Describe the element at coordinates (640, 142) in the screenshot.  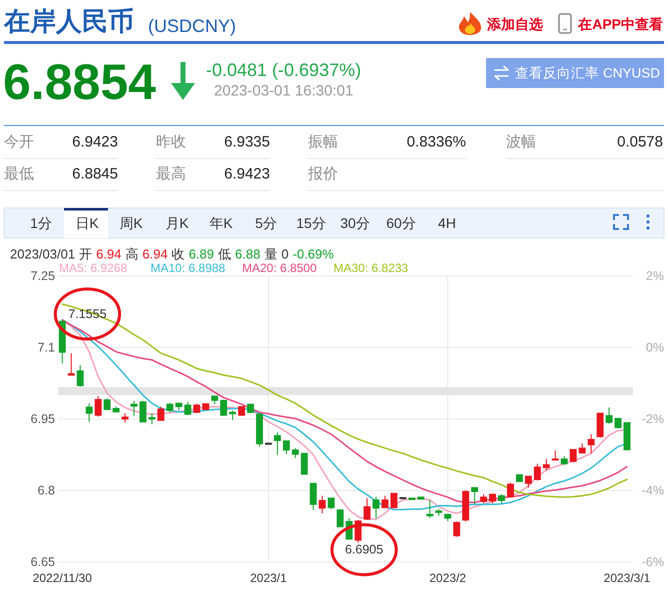
I see `text: 0.0578` at that location.